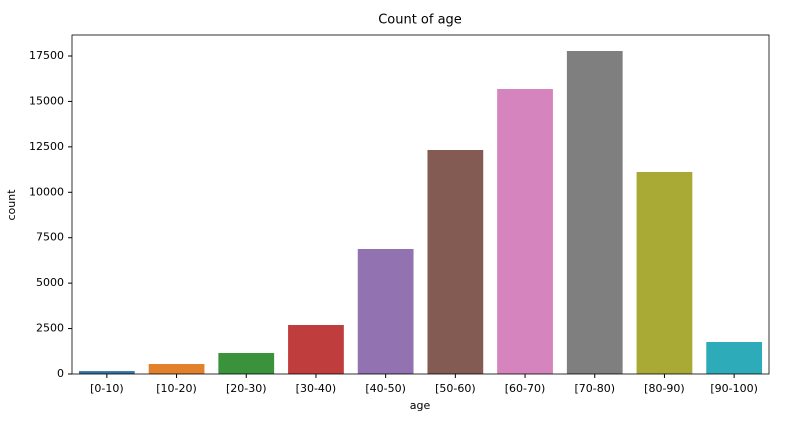 The image size is (793, 429). I want to click on y-tick-label: 5000, so click(50, 282).